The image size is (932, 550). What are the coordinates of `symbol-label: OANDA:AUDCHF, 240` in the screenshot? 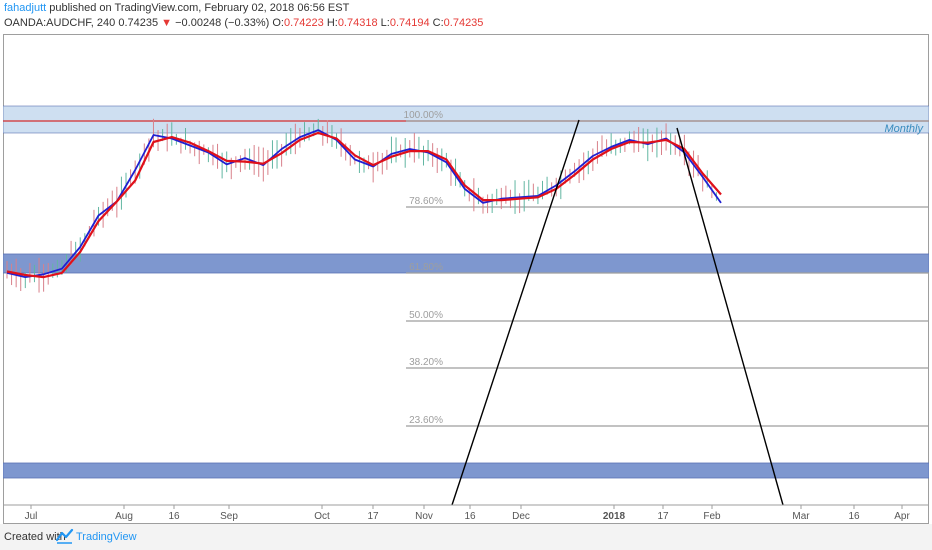 It's located at (60, 23).